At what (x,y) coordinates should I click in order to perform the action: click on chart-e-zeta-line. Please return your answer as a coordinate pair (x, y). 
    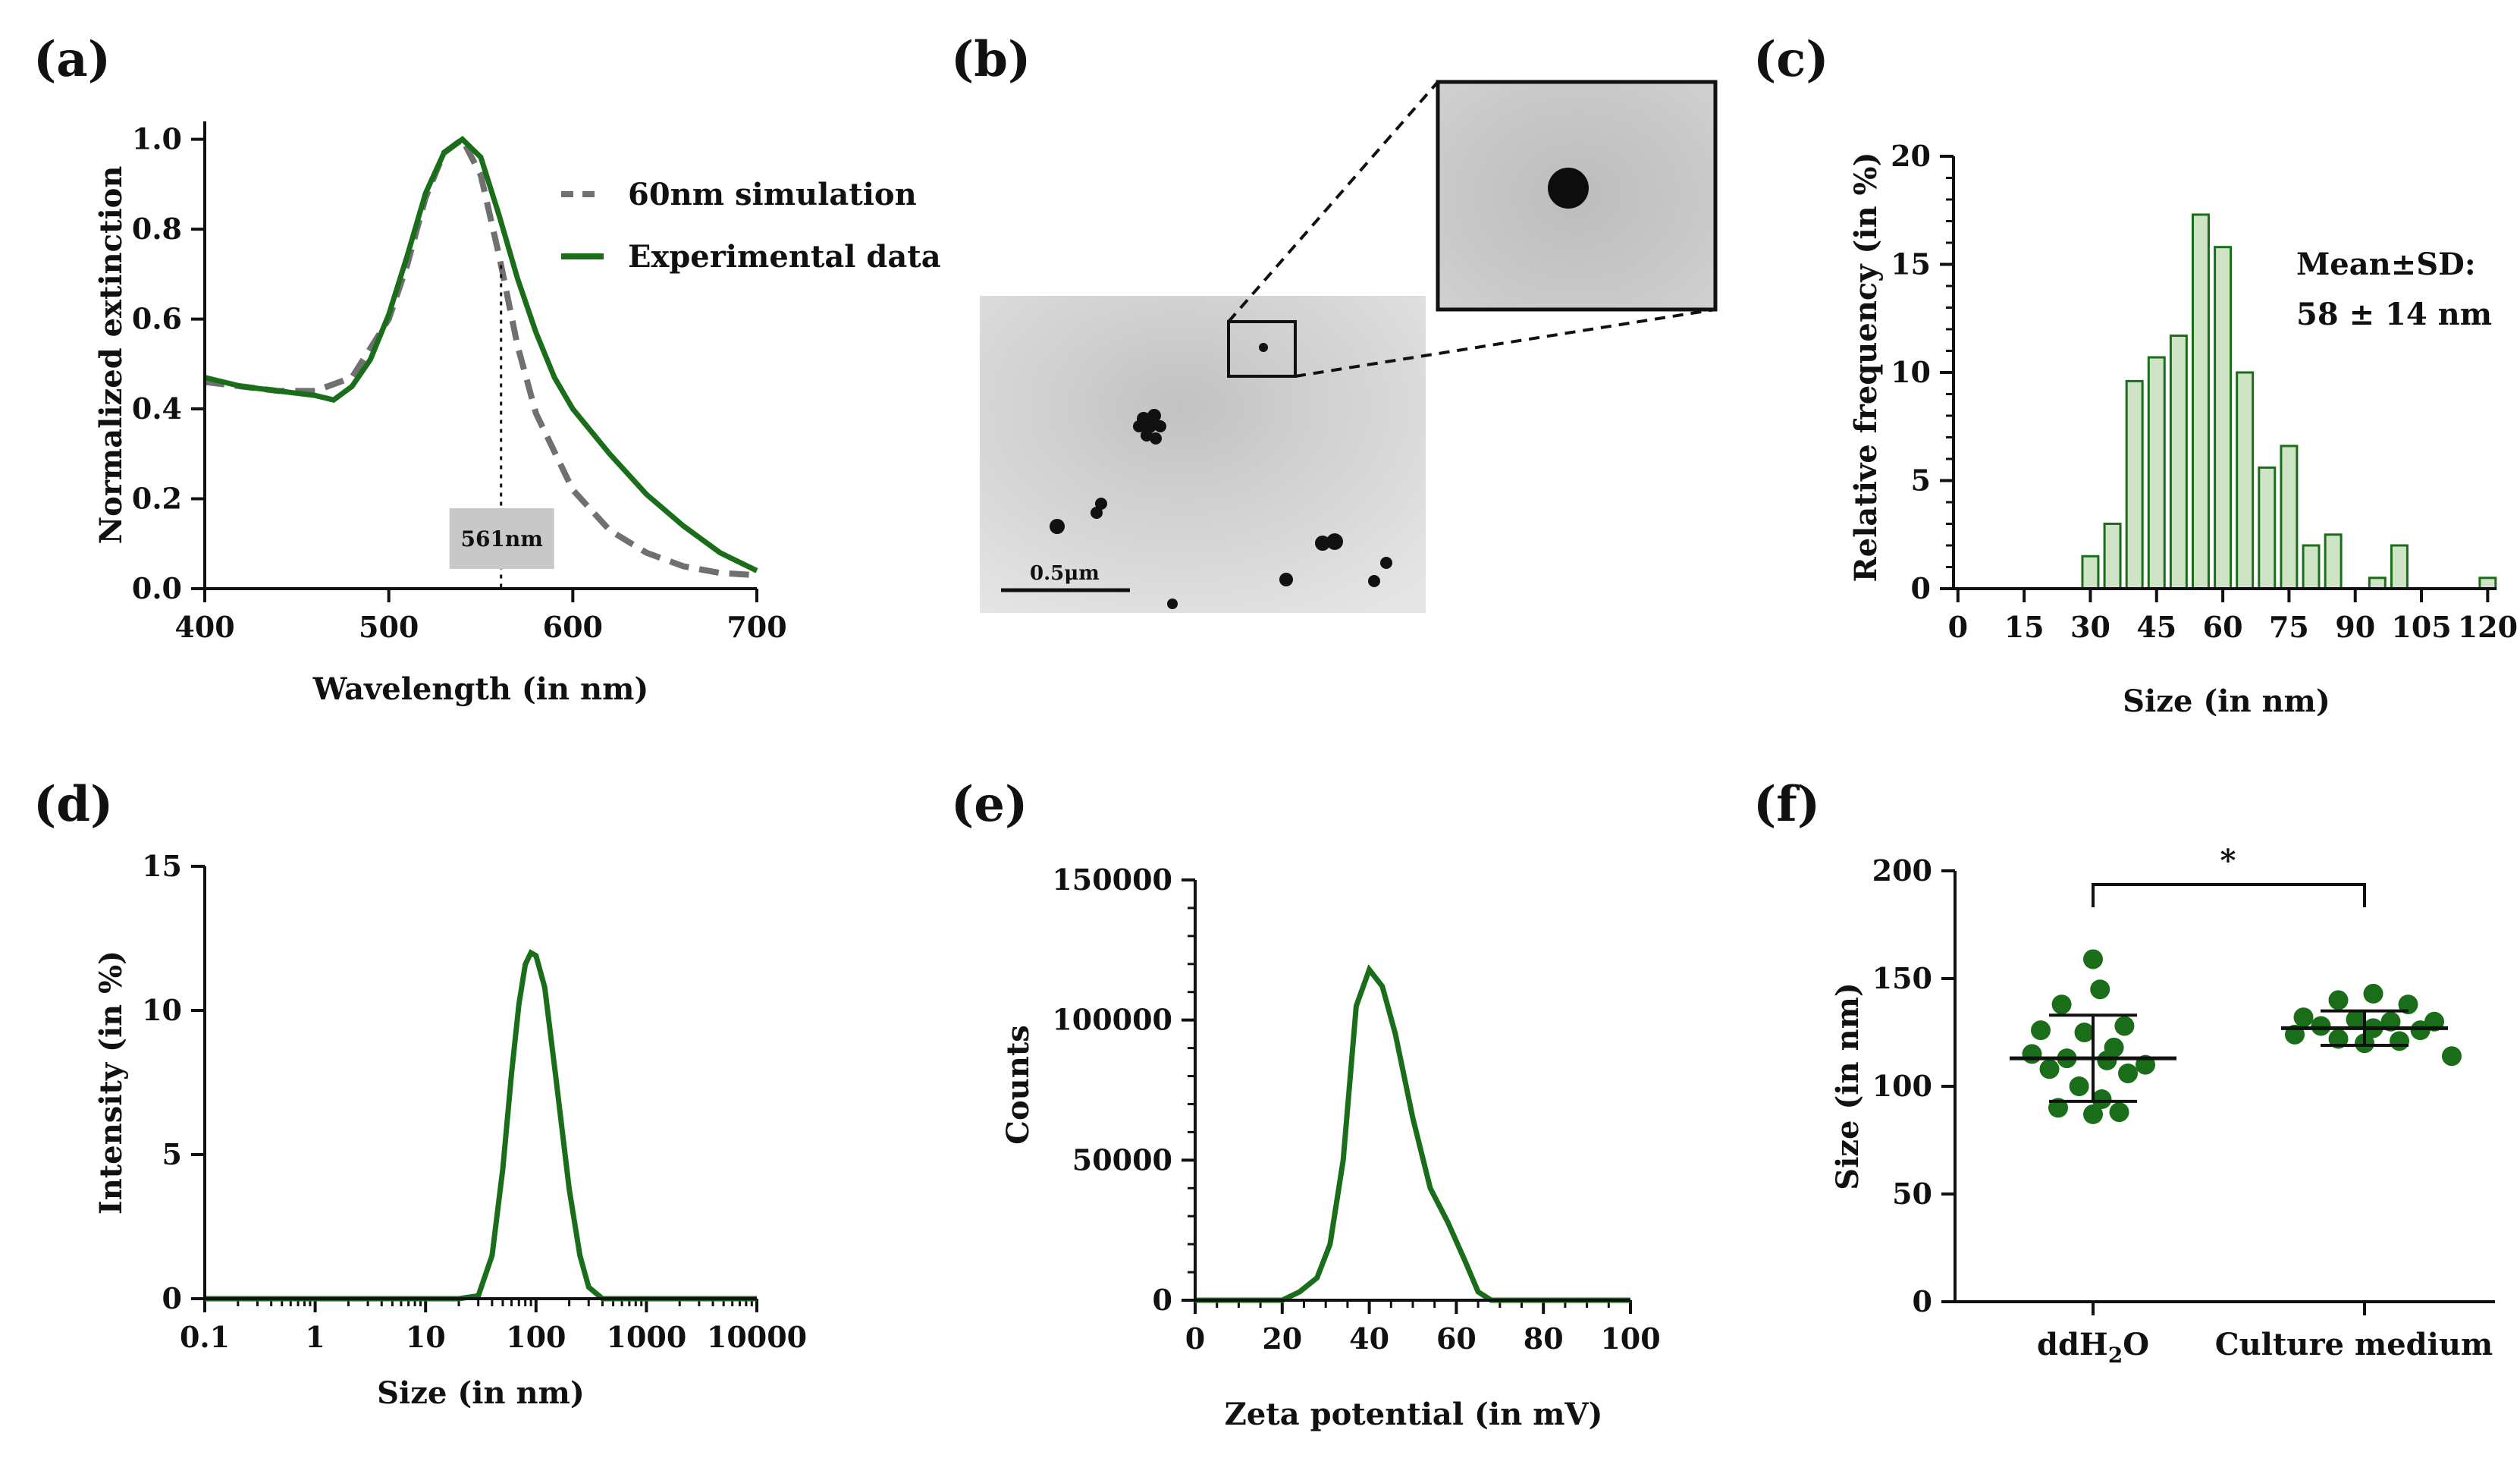
    Looking at the image, I should click on (1412, 1133).